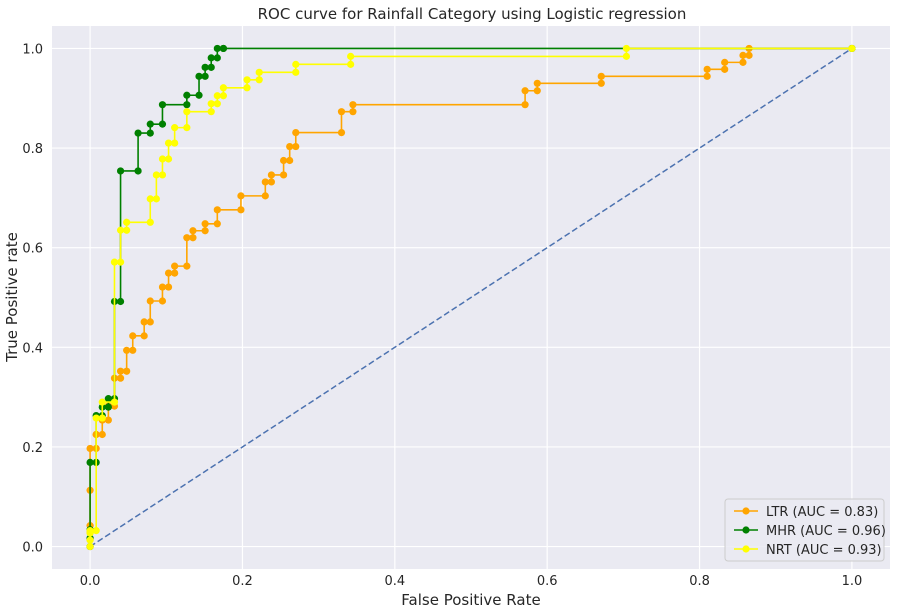 The height and width of the screenshot is (614, 897). What do you see at coordinates (12, 297) in the screenshot?
I see `y-axis-label: True Positive rate` at bounding box center [12, 297].